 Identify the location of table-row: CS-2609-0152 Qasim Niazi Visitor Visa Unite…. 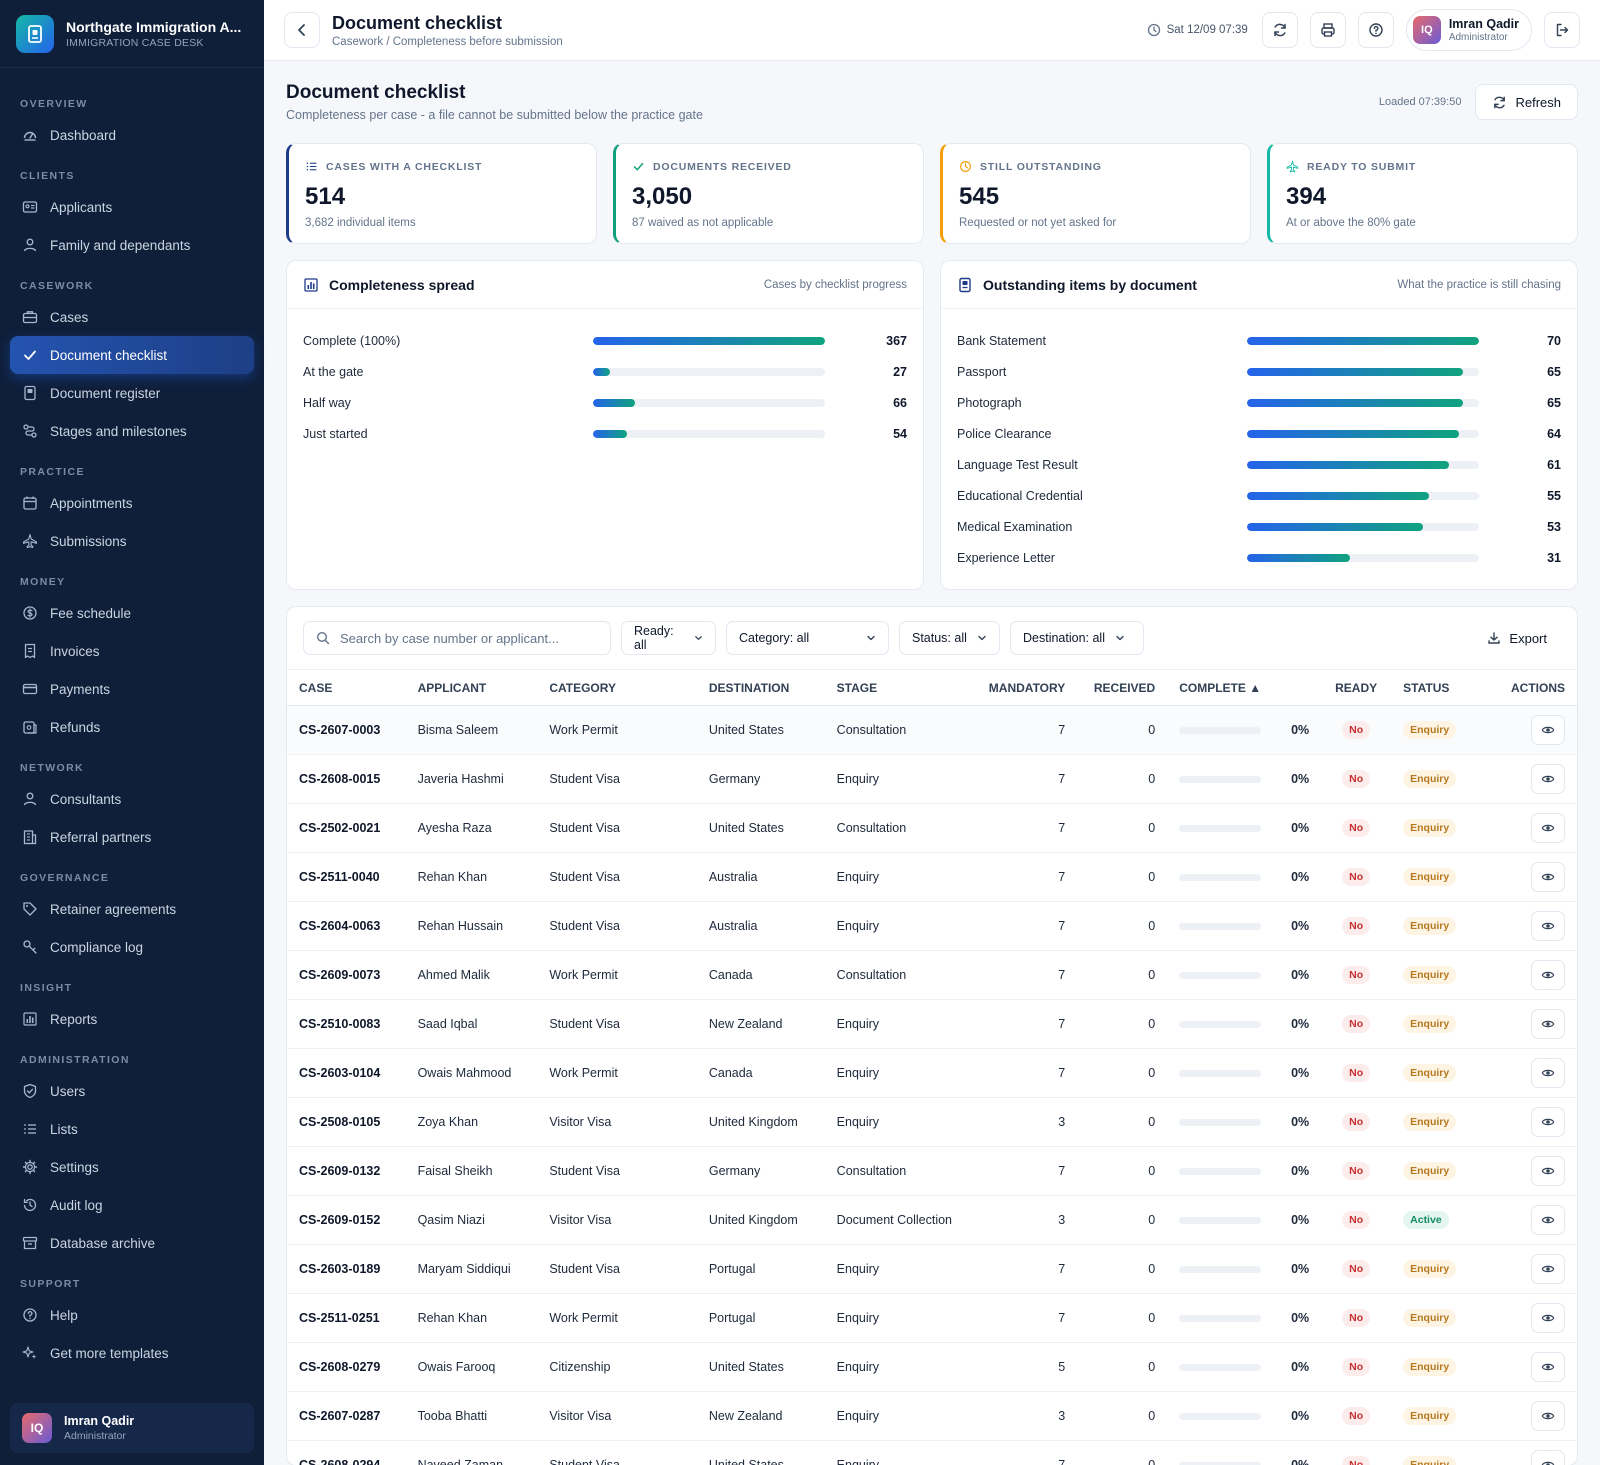
(932, 1220).